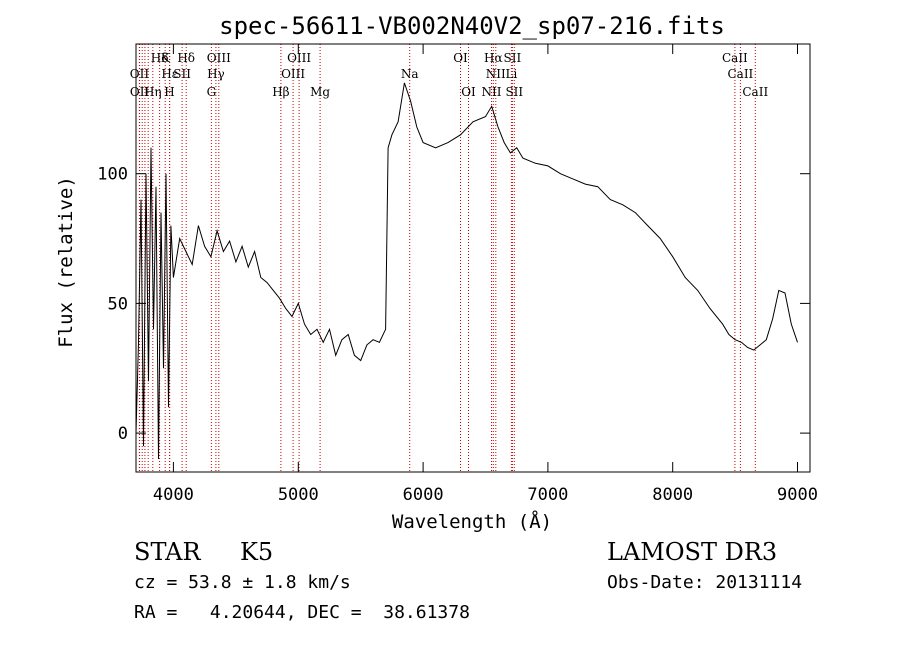 The height and width of the screenshot is (649, 900). I want to click on coordinates: RA = 4.20644, DEC = 38.61378, so click(302, 612).